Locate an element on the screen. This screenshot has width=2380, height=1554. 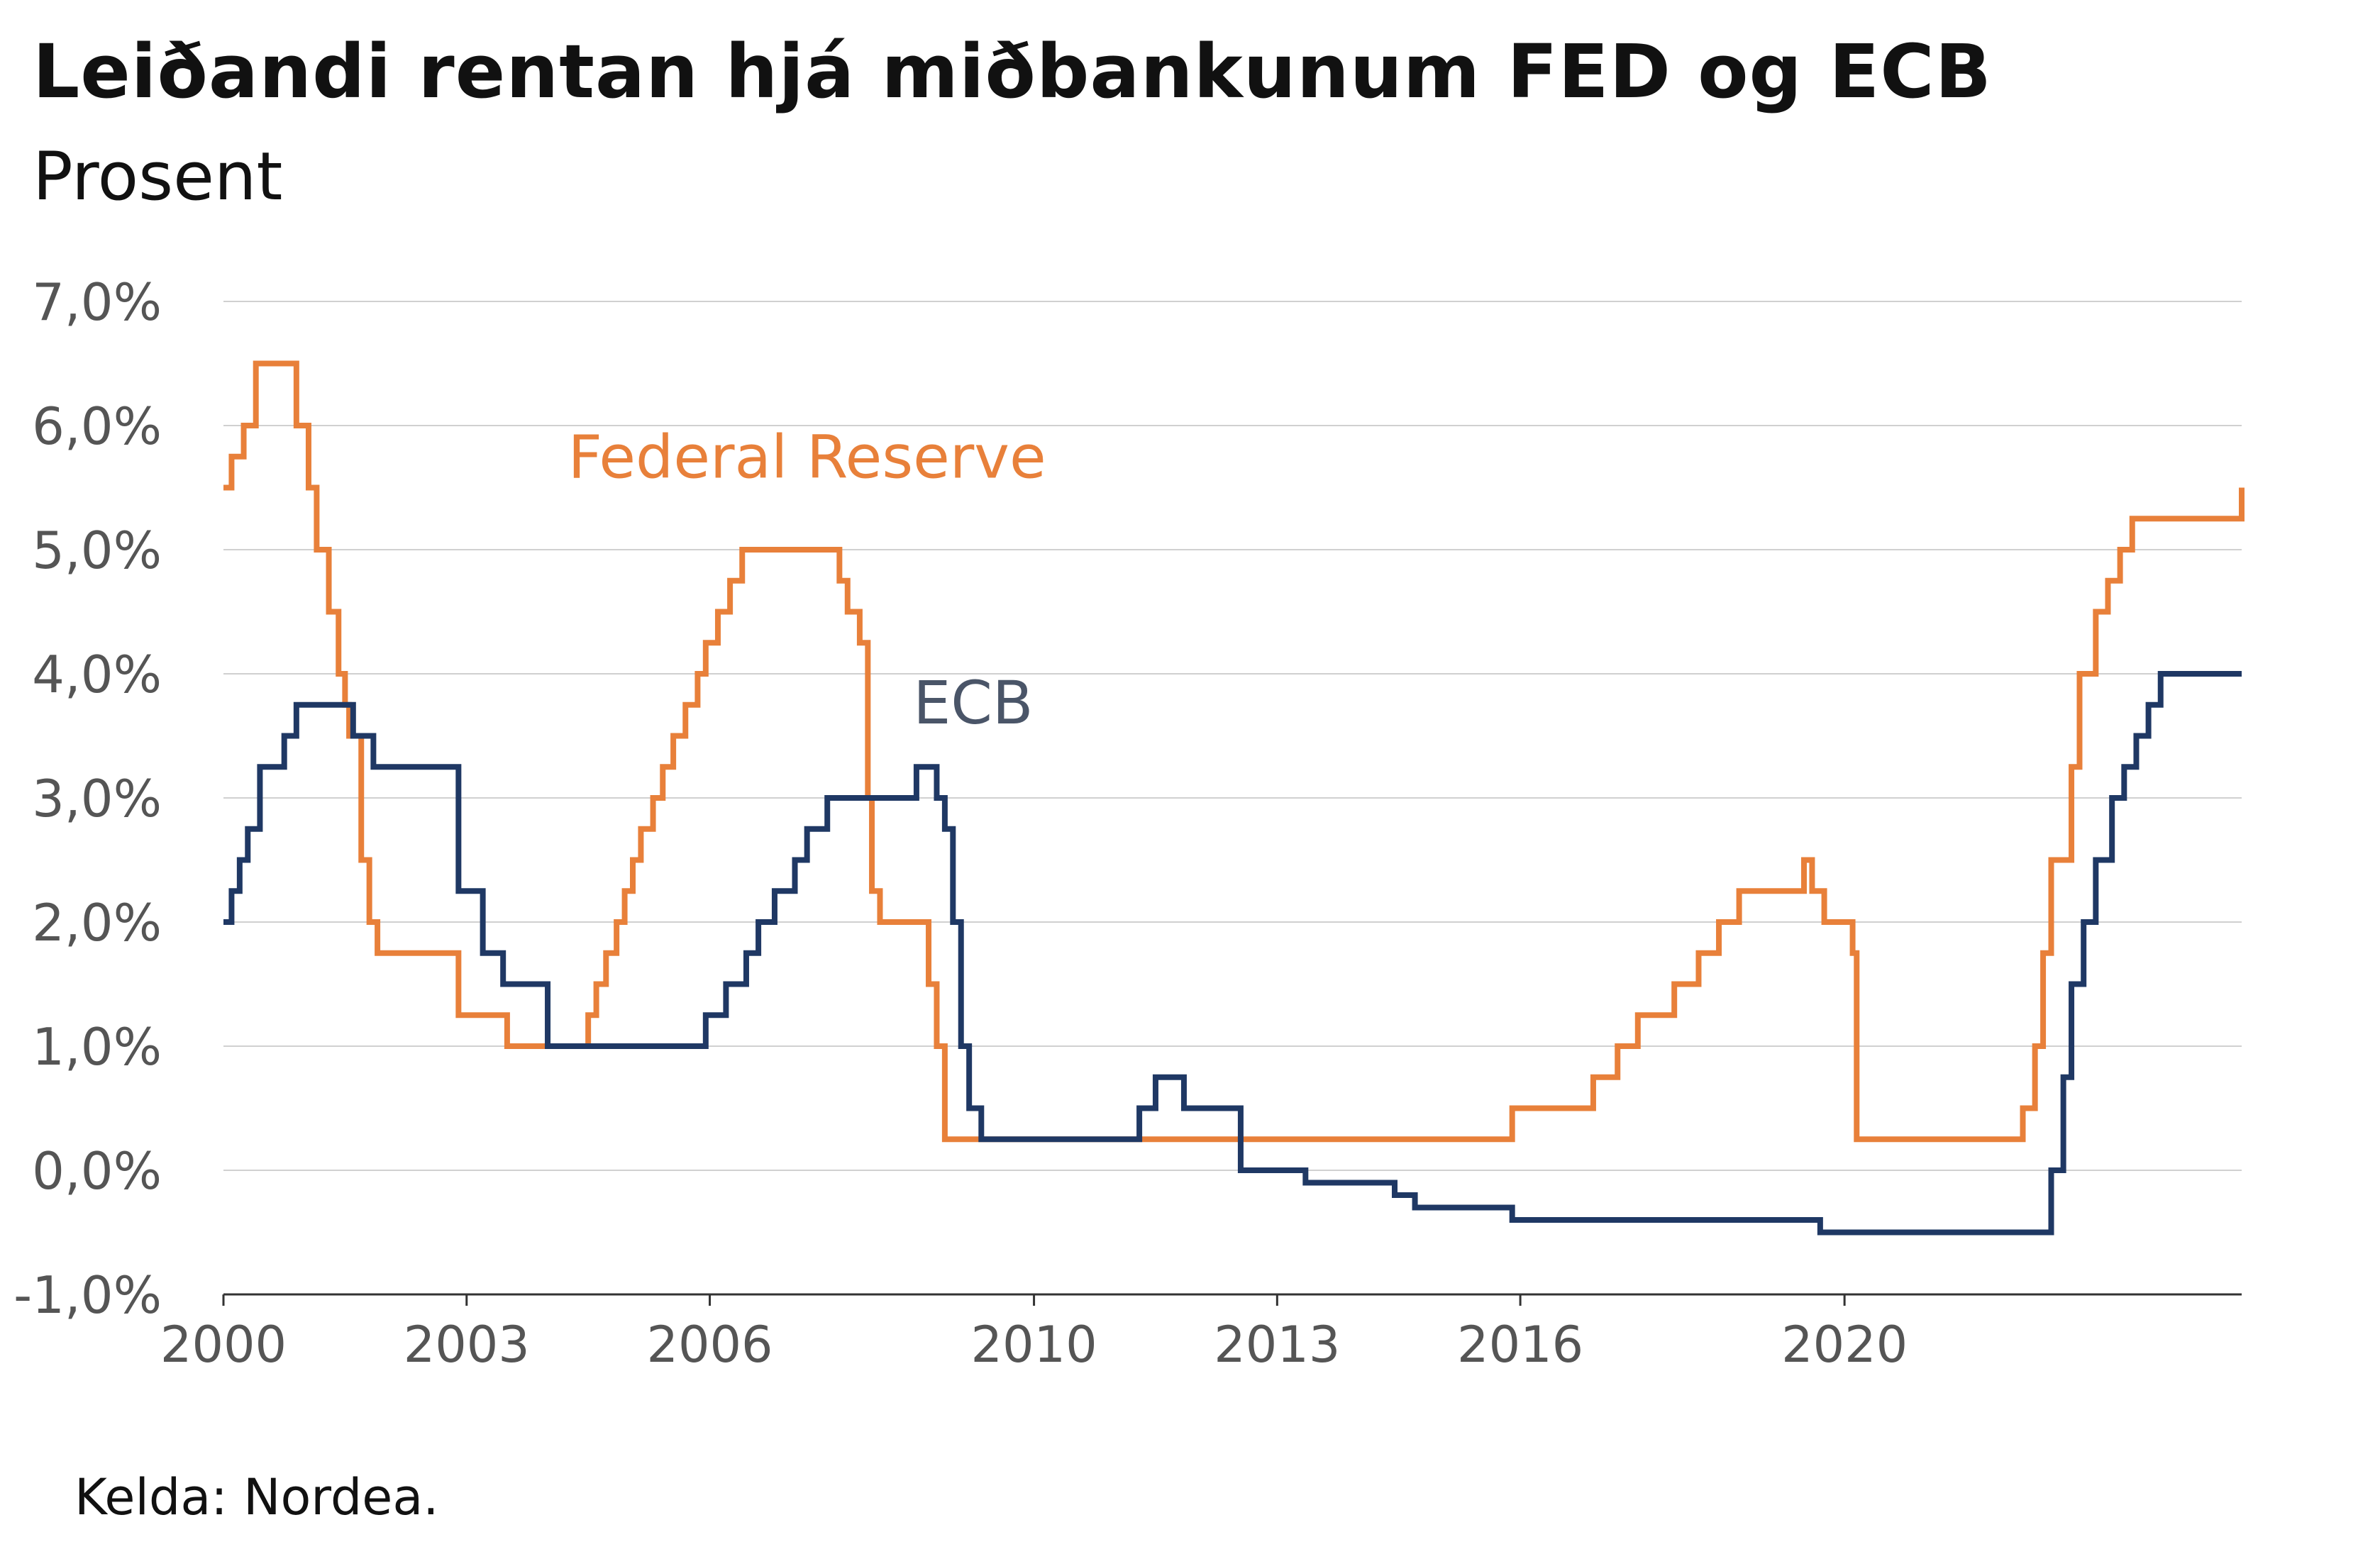
x-tick-label: 2006 is located at coordinates (709, 1345).